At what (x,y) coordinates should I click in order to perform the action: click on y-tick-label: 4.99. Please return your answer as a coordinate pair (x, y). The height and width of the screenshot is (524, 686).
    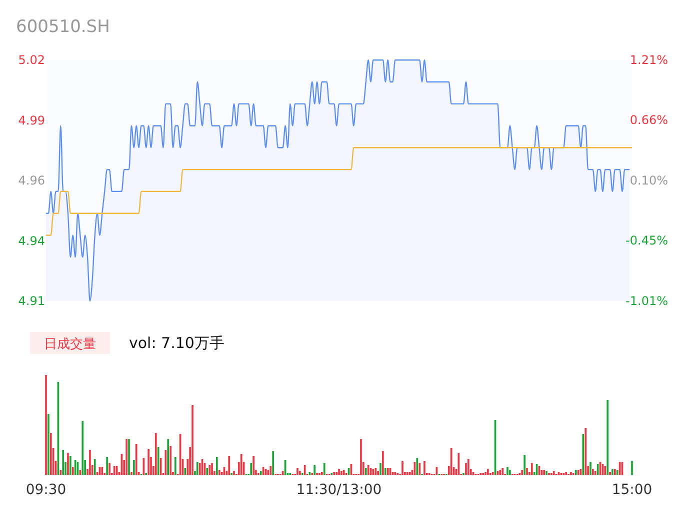
    Looking at the image, I should click on (31, 120).